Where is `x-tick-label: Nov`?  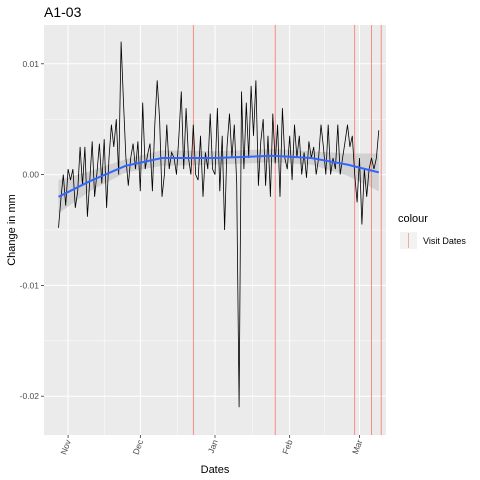 x-tick-label: Nov is located at coordinates (65, 447).